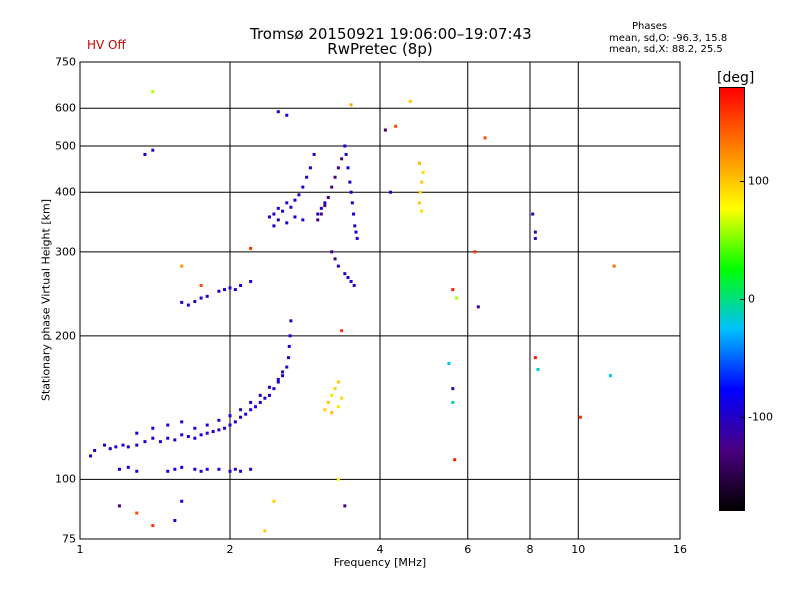  I want to click on y-tick-label: 600, so click(65, 108).